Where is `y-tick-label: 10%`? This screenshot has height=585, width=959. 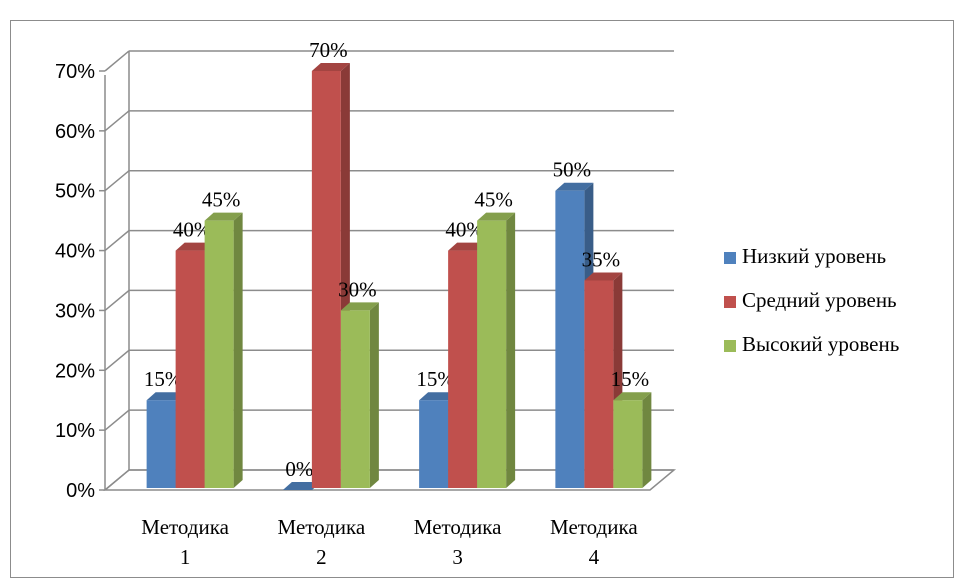
y-tick-label: 10% is located at coordinates (75, 431).